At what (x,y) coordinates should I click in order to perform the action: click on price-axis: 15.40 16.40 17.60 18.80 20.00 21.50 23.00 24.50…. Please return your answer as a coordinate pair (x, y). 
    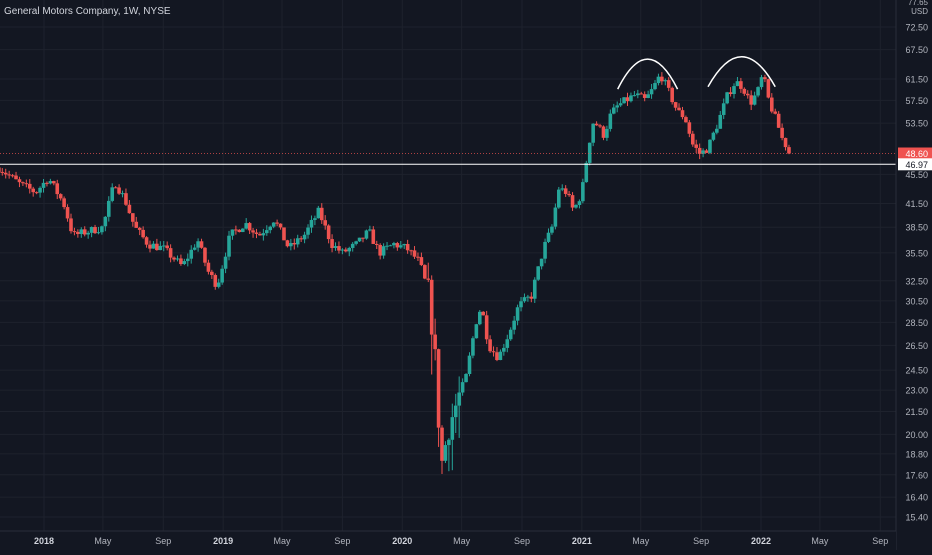
    Looking at the image, I should click on (913, 275).